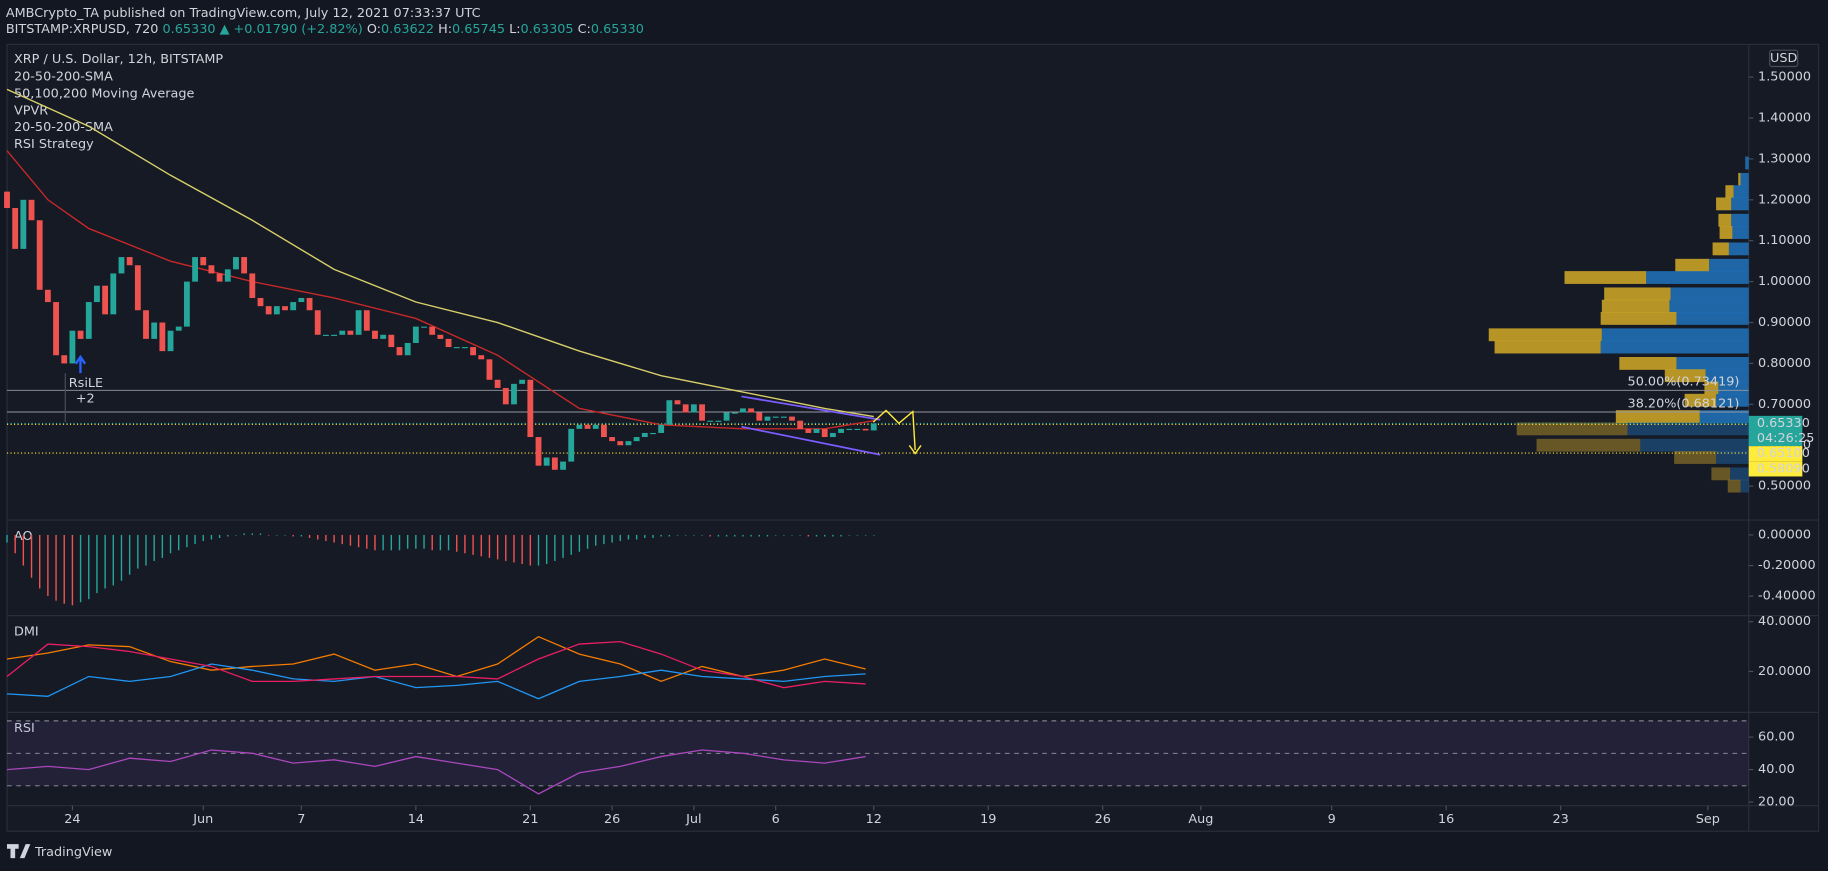 This screenshot has height=871, width=1828. I want to click on indicator-name: VPVR, so click(31, 110).